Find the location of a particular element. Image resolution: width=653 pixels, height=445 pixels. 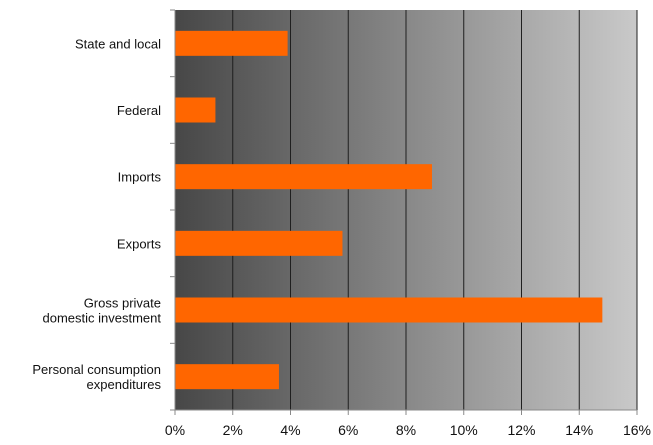

tick-labels: 0% 2% 4% 6% 8% 10% 12% 14% 16% is located at coordinates (408, 430).